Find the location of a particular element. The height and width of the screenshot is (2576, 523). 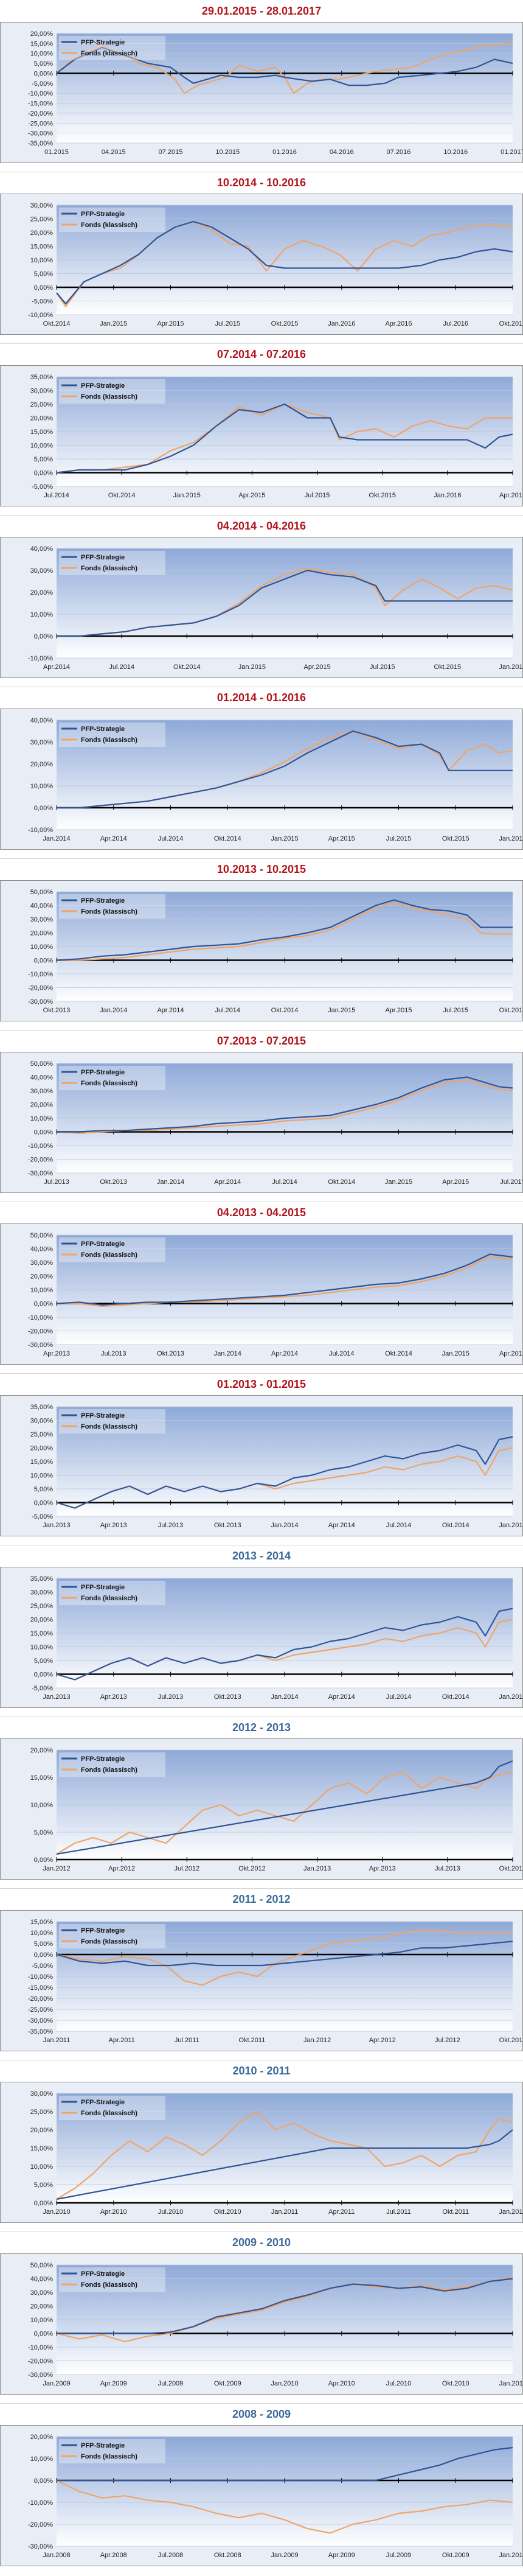

x-tick-label: Jul.2012 is located at coordinates (186, 1868).